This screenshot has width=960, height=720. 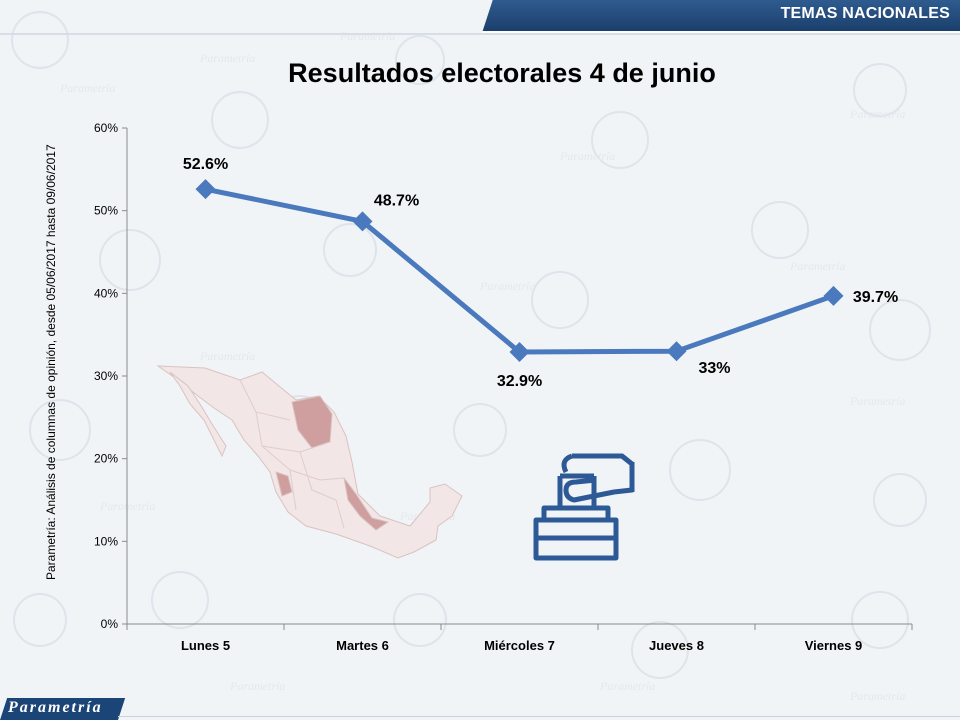 What do you see at coordinates (676, 645) in the screenshot?
I see `x-tick-label: Jueves 8` at bounding box center [676, 645].